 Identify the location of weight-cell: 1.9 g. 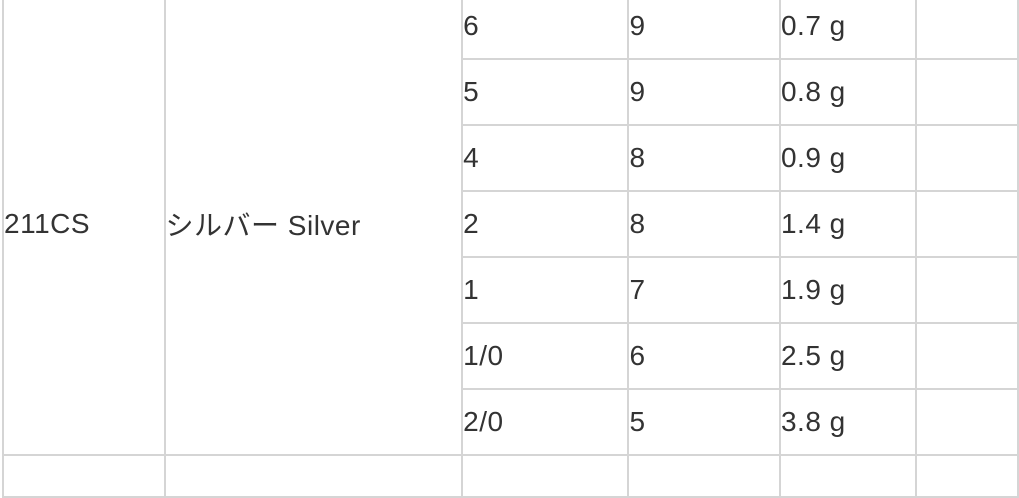
(848, 290).